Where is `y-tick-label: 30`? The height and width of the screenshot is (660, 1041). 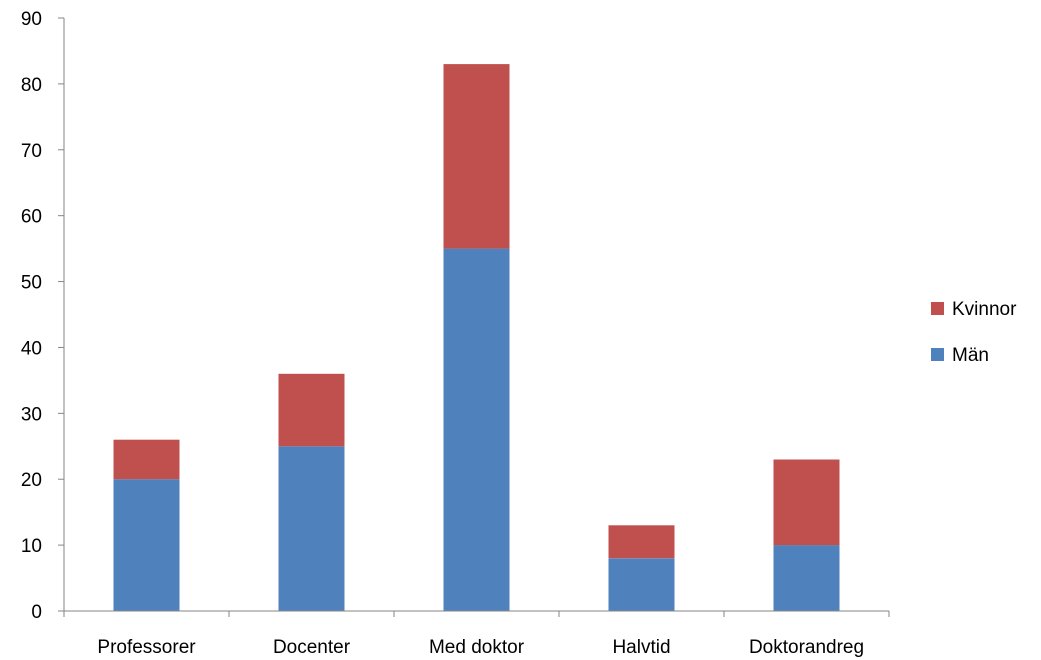 y-tick-label: 30 is located at coordinates (31, 414).